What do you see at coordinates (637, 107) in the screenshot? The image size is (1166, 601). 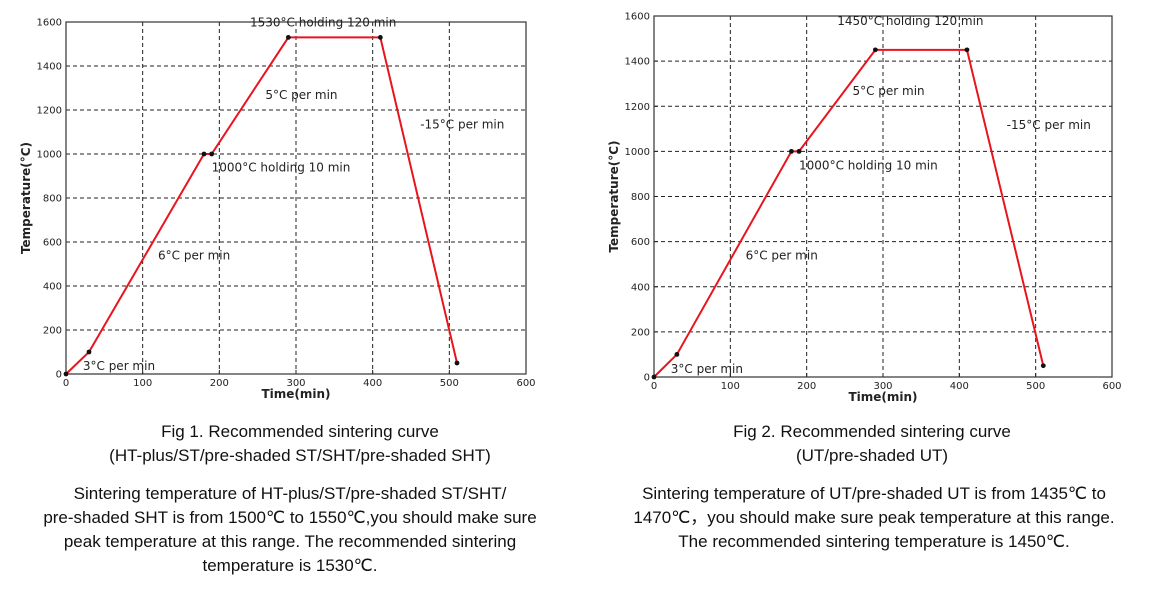 I see `fig2-y-tick-label: 1200` at bounding box center [637, 107].